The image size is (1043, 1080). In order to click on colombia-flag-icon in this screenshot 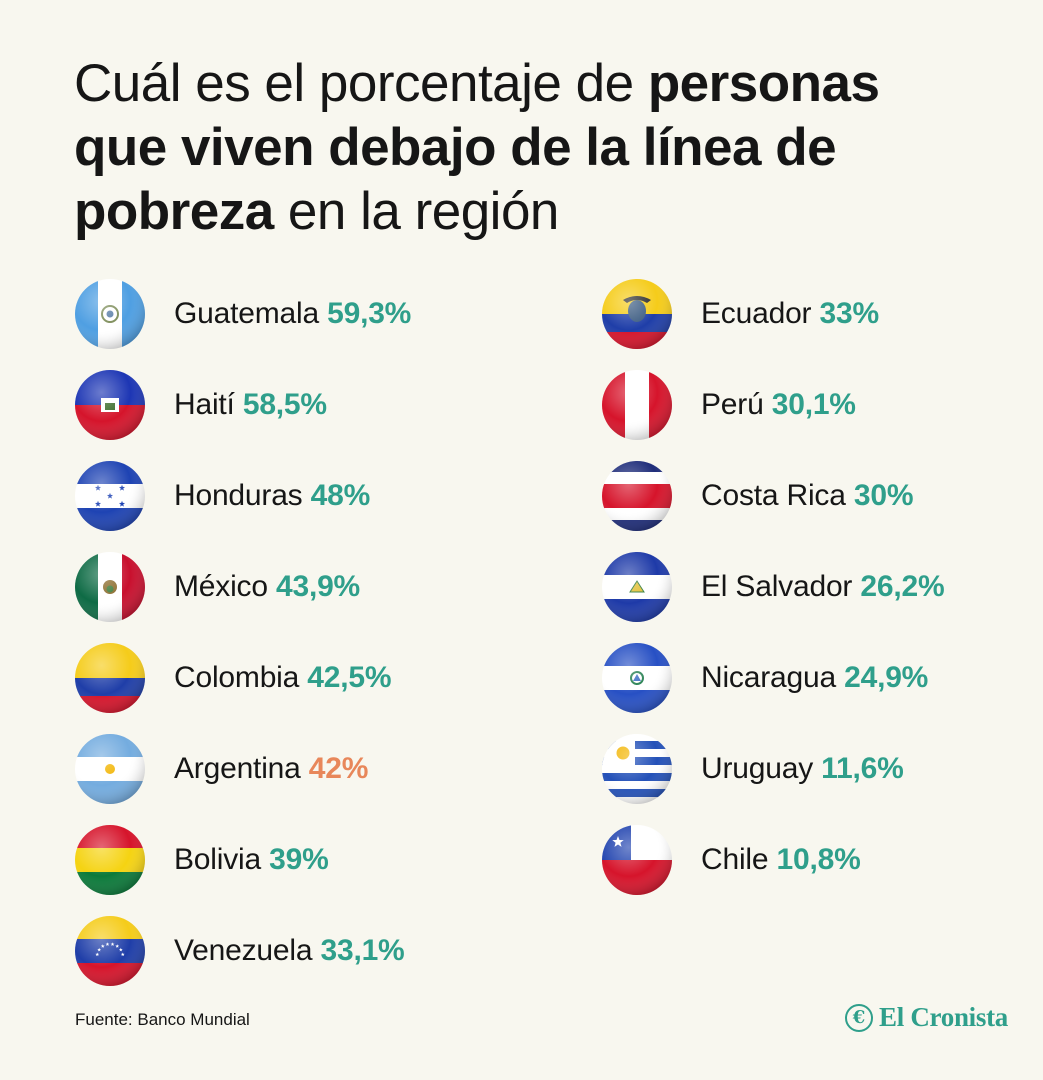, I will do `click(110, 677)`.